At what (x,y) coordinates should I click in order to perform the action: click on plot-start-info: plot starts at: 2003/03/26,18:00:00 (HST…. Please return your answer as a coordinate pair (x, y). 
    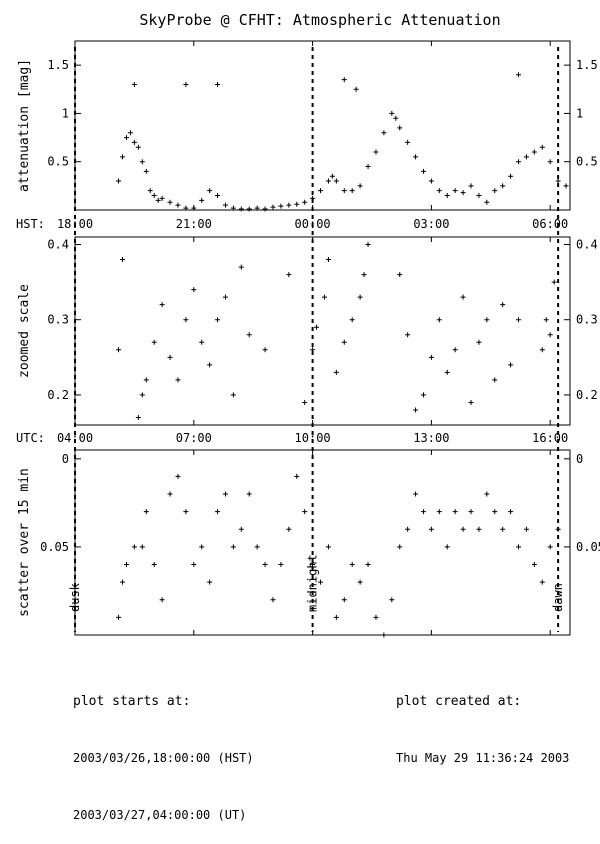
    Looking at the image, I should click on (163, 749).